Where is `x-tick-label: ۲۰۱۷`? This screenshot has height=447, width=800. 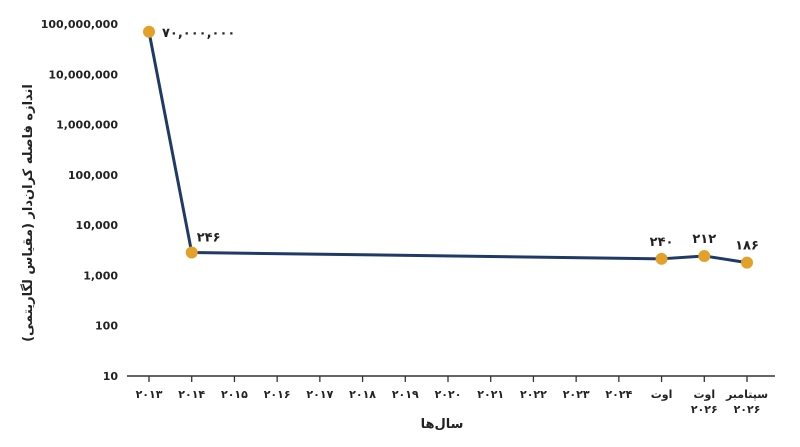
x-tick-label: ۲۰۱۷ is located at coordinates (319, 394).